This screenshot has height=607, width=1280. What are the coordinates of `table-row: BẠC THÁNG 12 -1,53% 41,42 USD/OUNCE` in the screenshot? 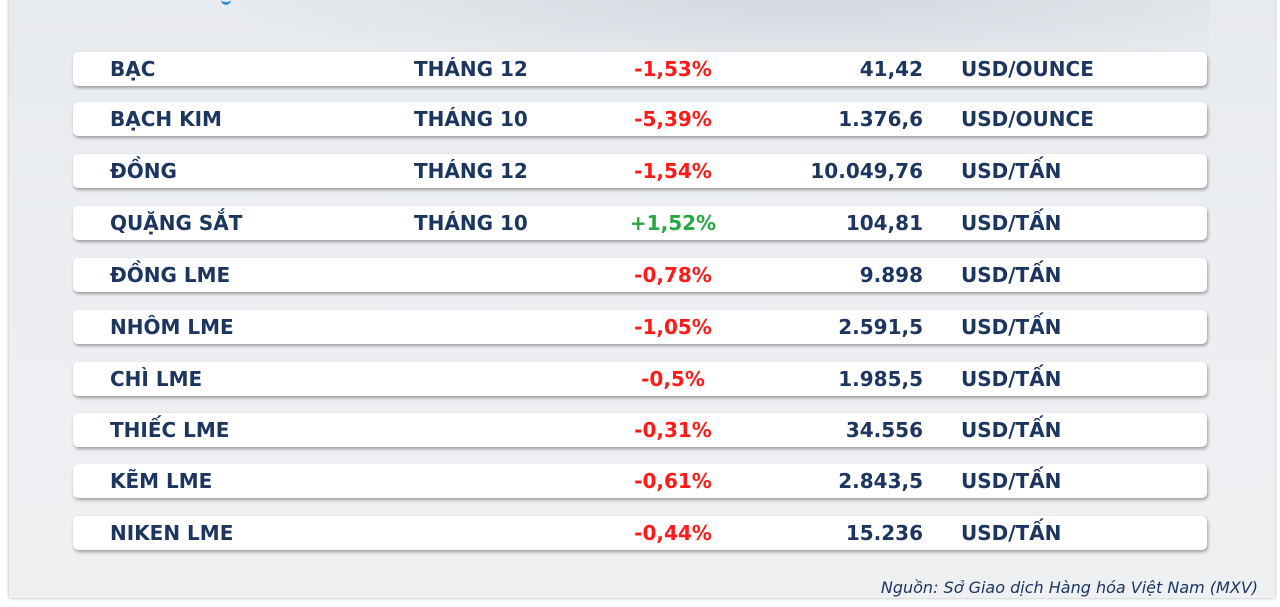 It's located at (640, 69).